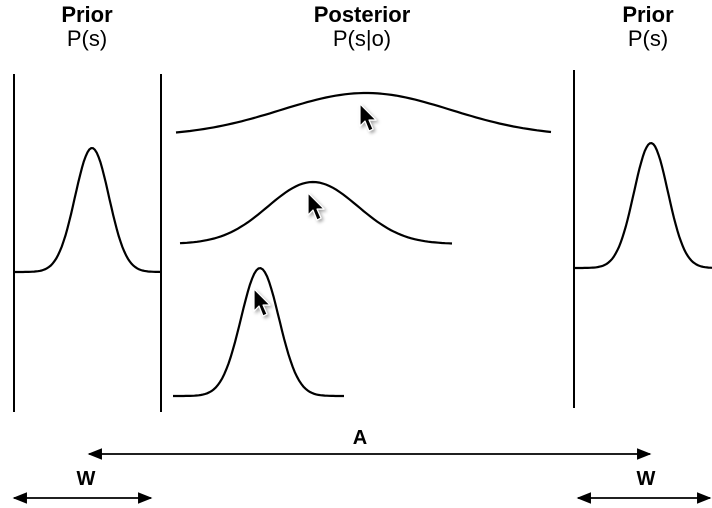 The image size is (712, 508). Describe the element at coordinates (643, 205) in the screenshot. I see `right-prior-curve` at that location.